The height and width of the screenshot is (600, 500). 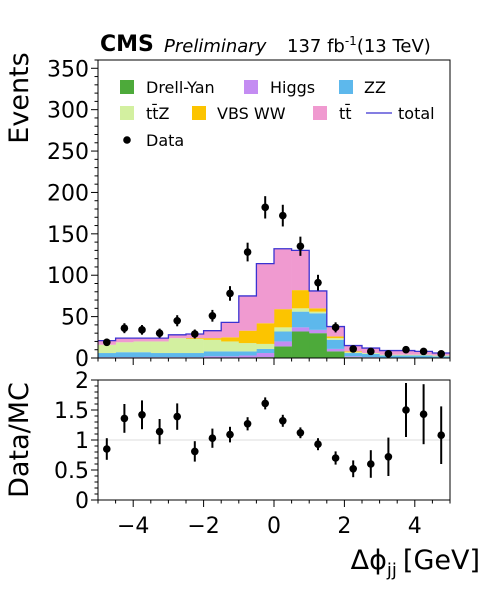 What do you see at coordinates (274, 526) in the screenshot?
I see `x-tick-label: 0` at bounding box center [274, 526].